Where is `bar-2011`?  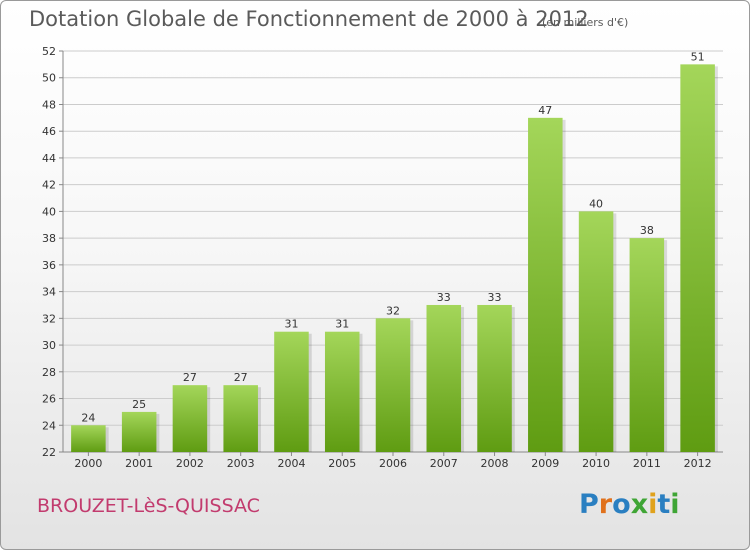 bar-2011 is located at coordinates (647, 345).